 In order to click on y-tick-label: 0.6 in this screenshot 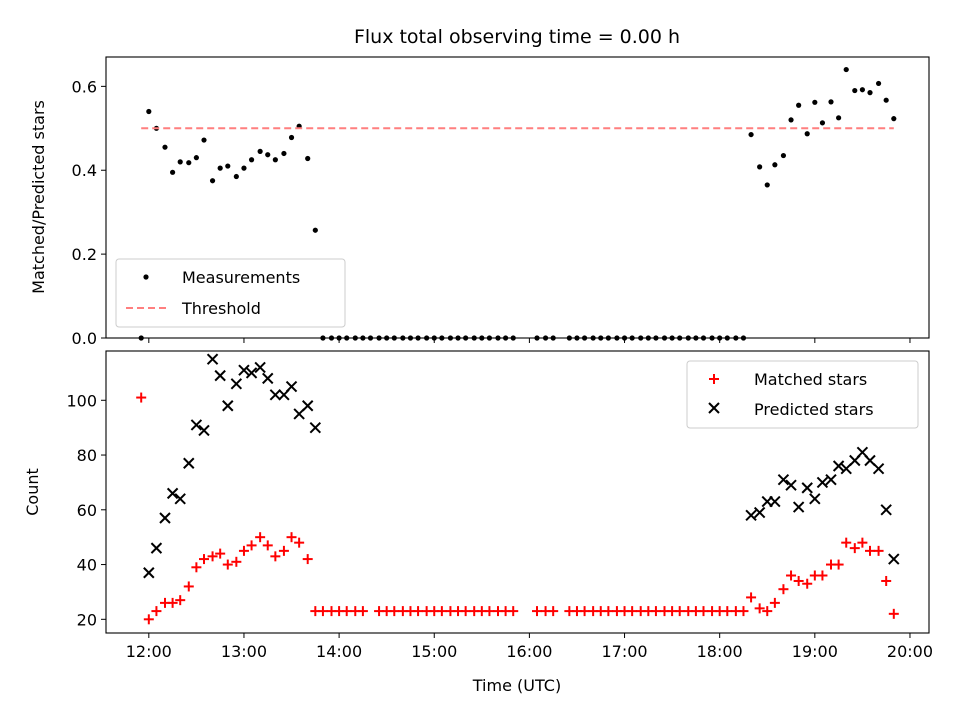, I will do `click(84, 86)`.